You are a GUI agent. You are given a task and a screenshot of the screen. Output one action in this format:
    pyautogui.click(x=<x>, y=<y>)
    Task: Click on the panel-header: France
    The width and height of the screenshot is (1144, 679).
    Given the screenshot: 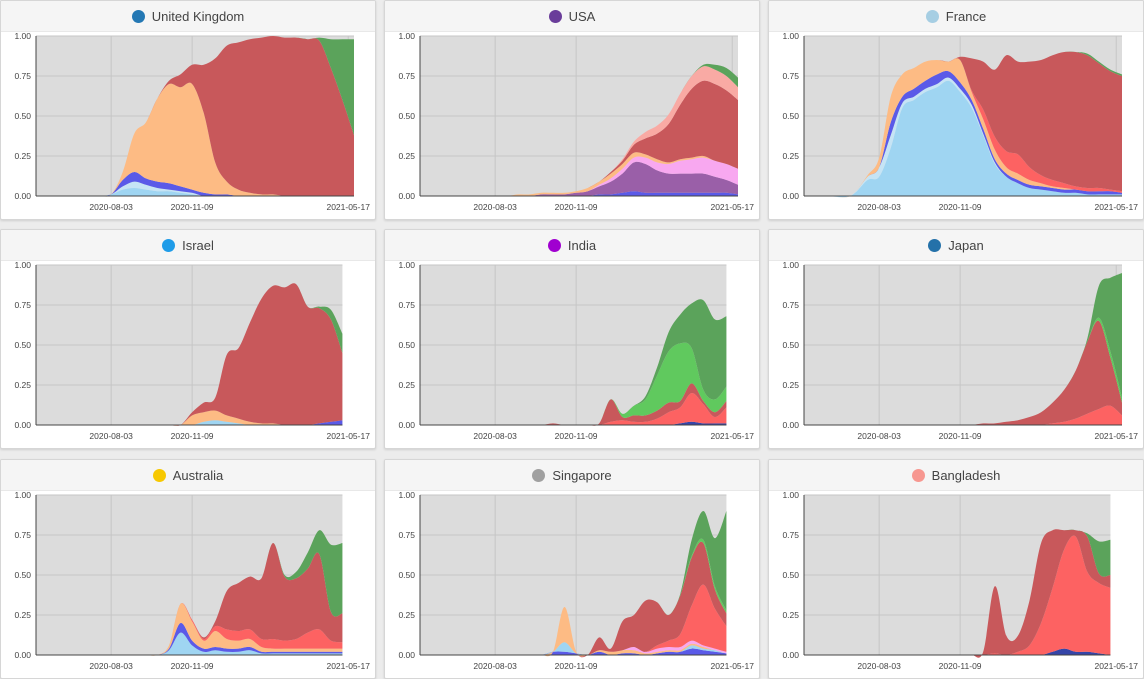 What is the action you would take?
    pyautogui.click(x=956, y=16)
    